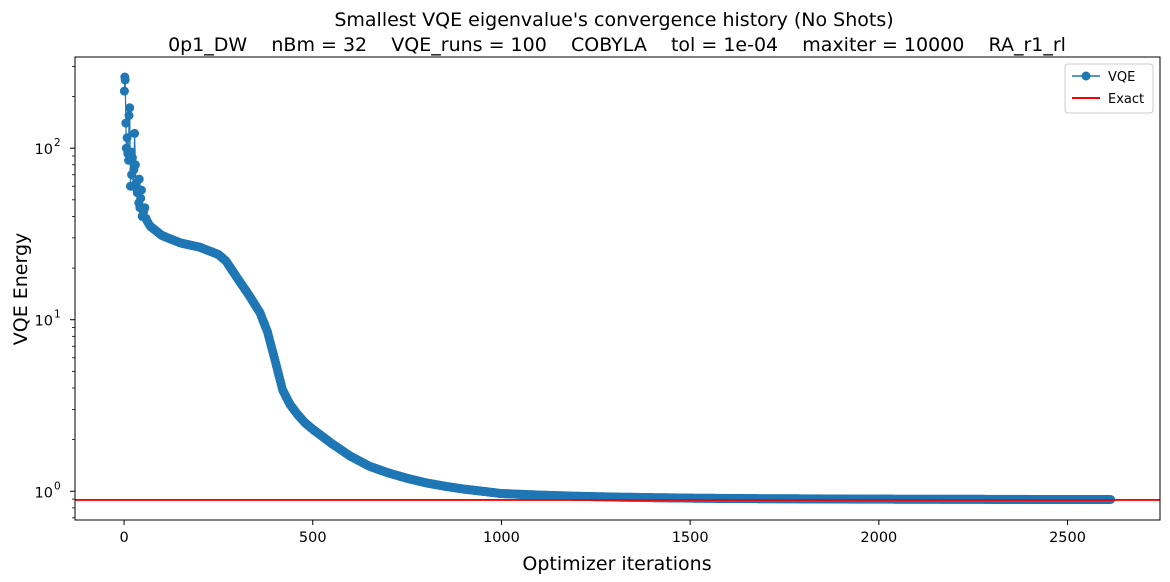 This screenshot has height=582, width=1170. What do you see at coordinates (878, 538) in the screenshot?
I see `x-tick-label-4: 2000` at bounding box center [878, 538].